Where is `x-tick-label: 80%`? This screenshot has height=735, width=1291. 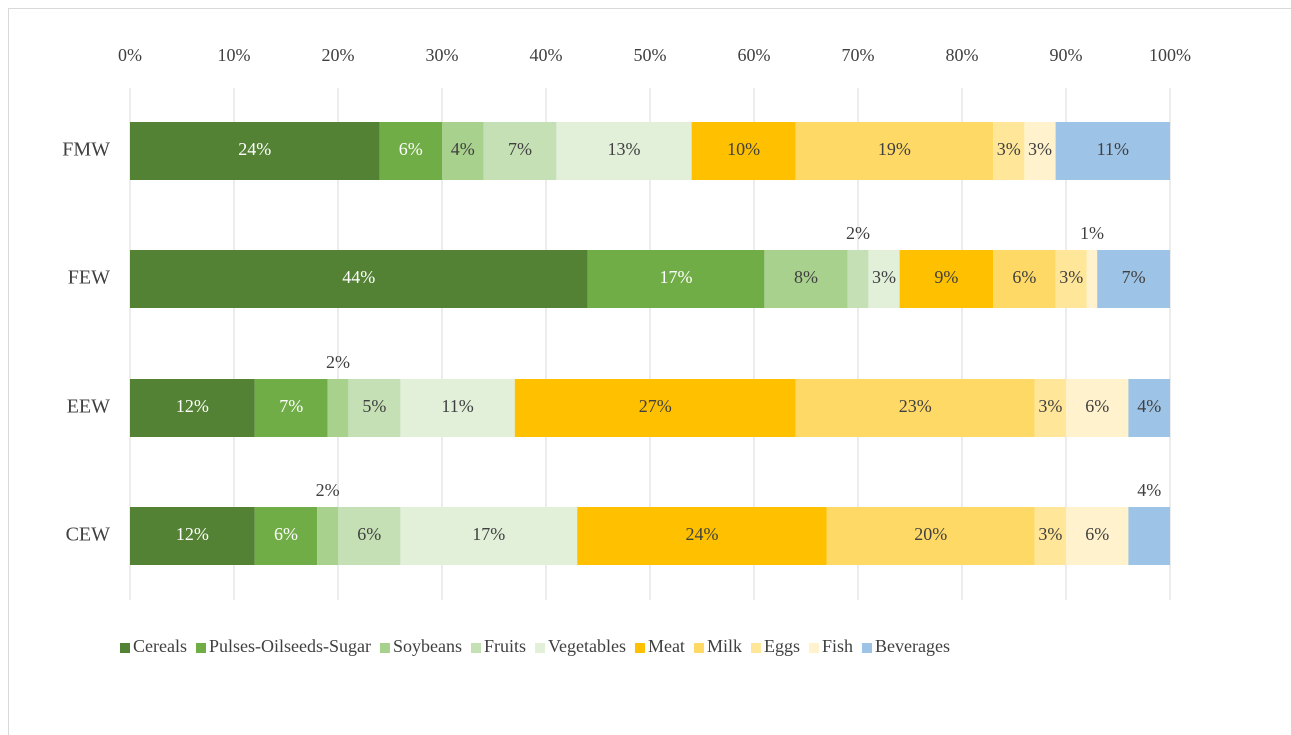
x-tick-label: 80% is located at coordinates (962, 55).